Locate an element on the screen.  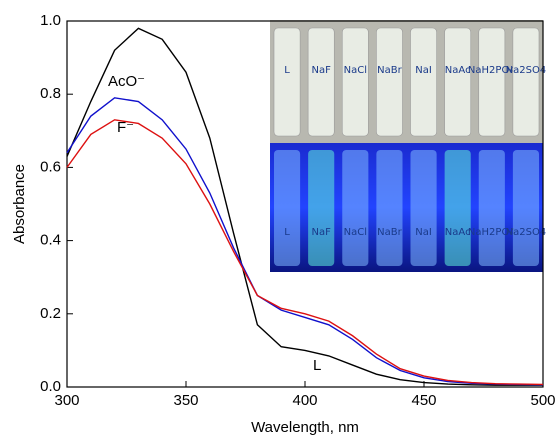
x-axis-label: Wavelength, nm is located at coordinates (305, 427).